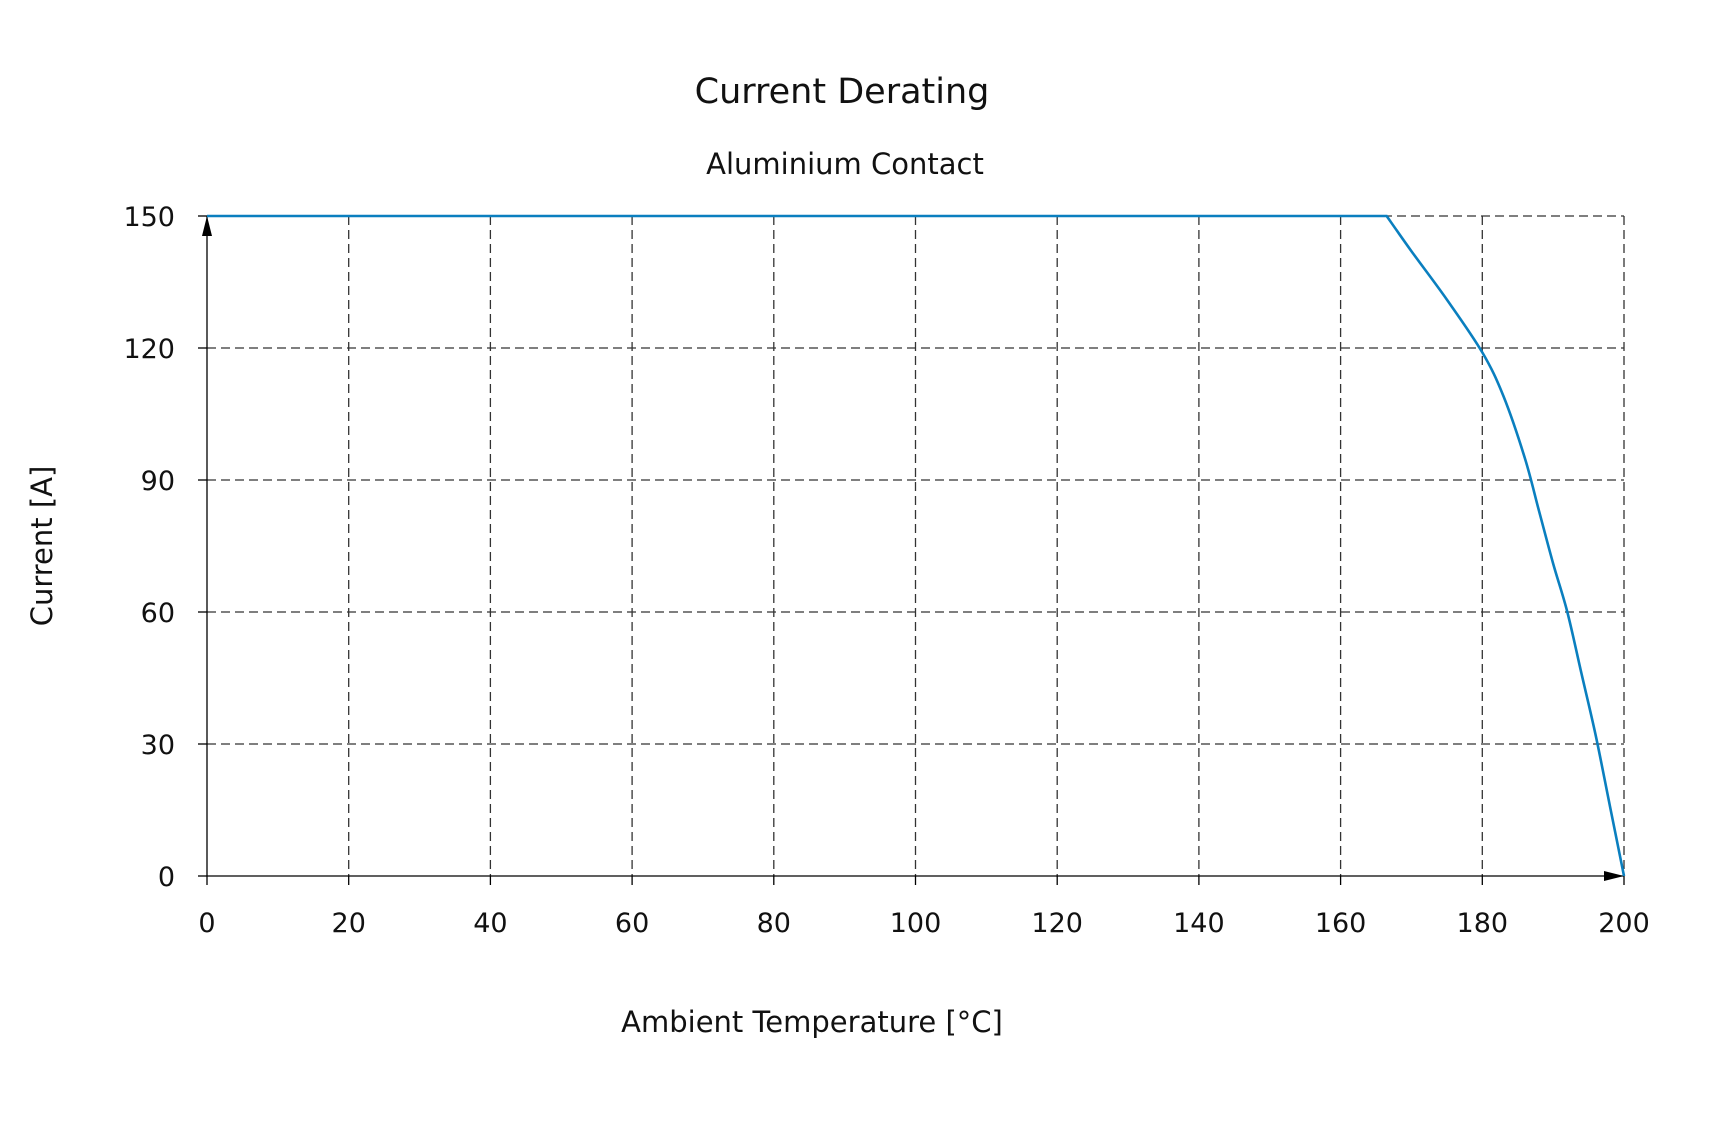 This screenshot has width=1735, height=1122. I want to click on x-tick-label: 0, so click(206, 923).